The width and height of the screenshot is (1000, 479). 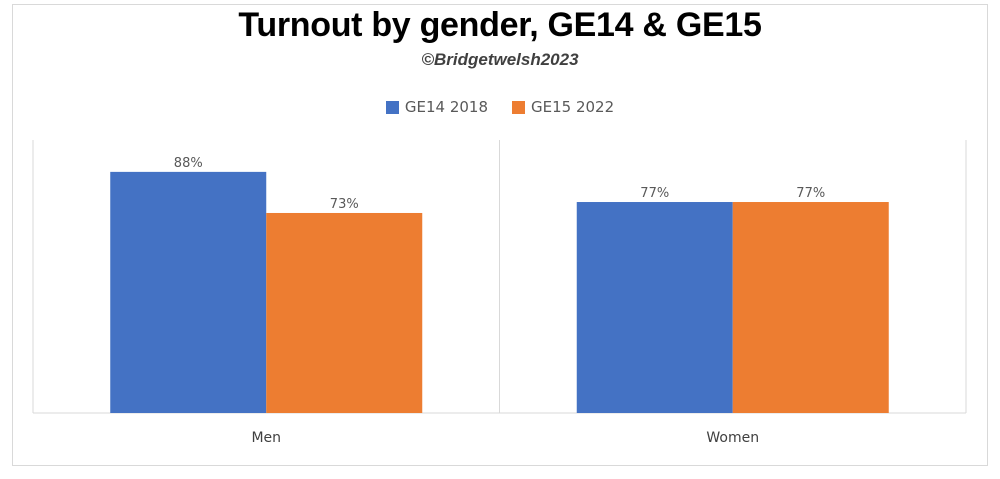 What do you see at coordinates (188, 292) in the screenshot?
I see `bar-ge14-2018-men` at bounding box center [188, 292].